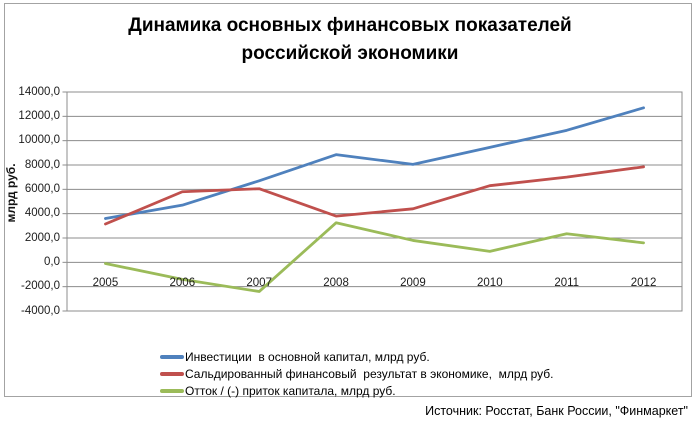  I want to click on y-tick-label: 6000,0, so click(42, 188).